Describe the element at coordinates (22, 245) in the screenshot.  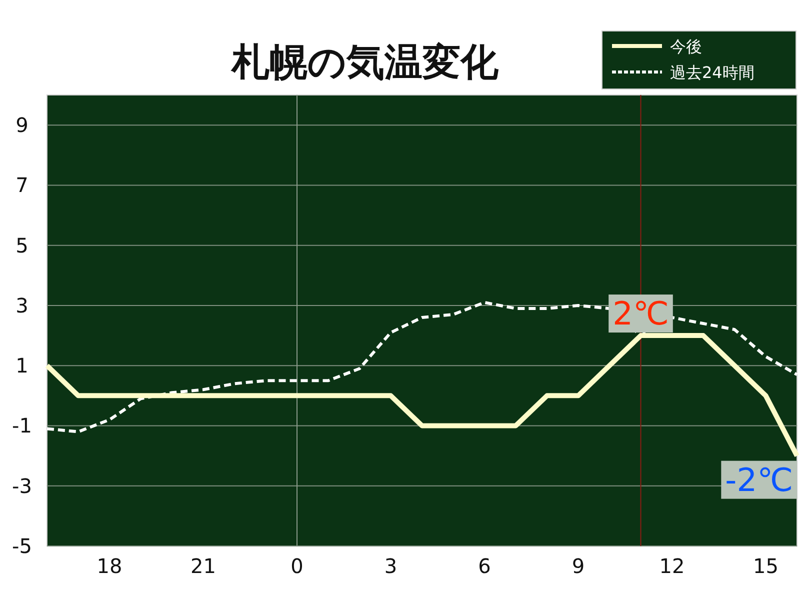
I see `y-tick-label: 5` at that location.